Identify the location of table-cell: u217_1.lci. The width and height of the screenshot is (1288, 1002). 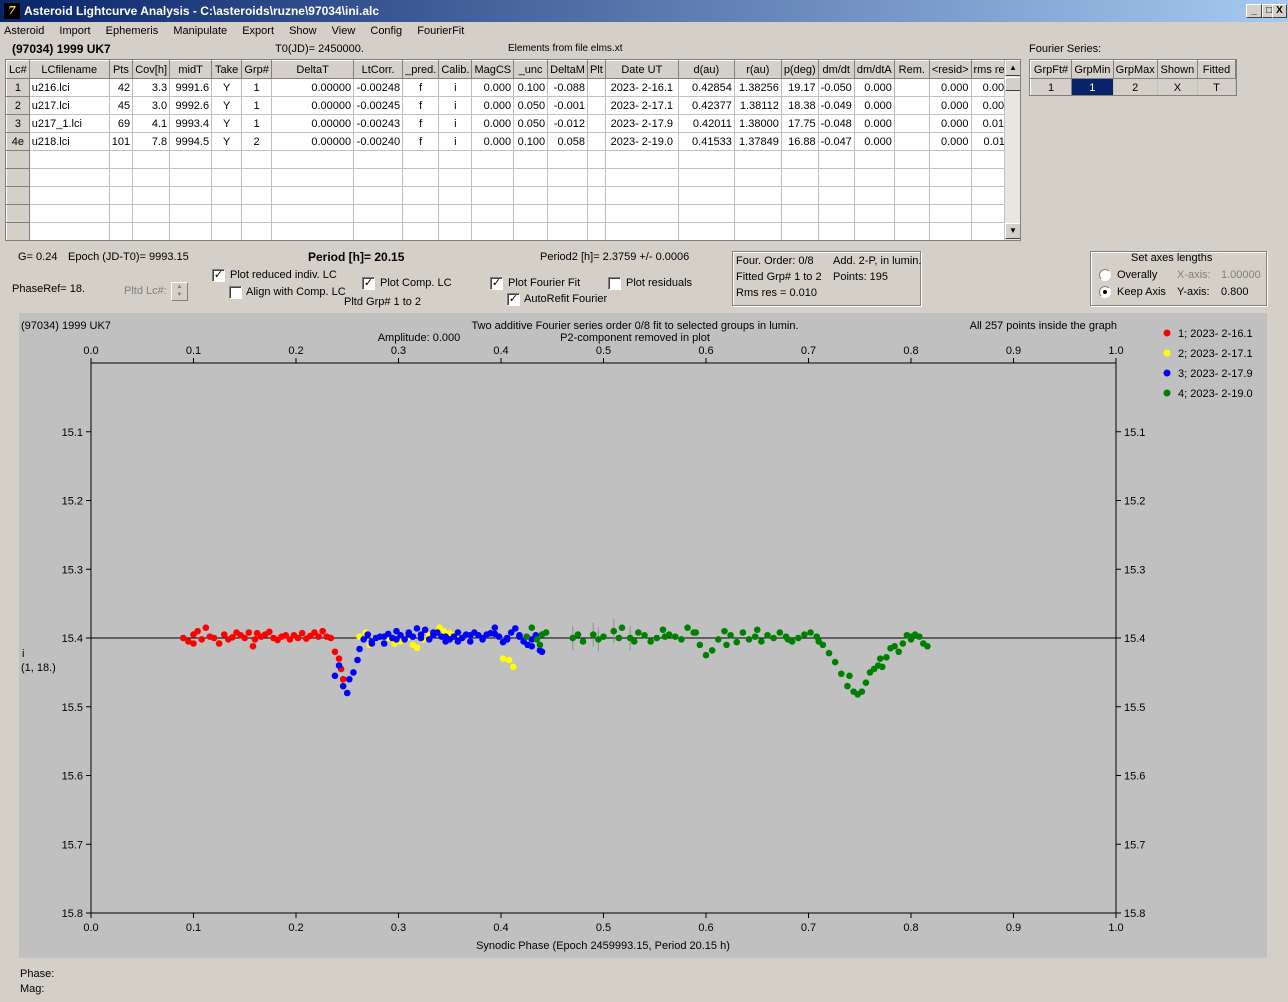
(69, 123).